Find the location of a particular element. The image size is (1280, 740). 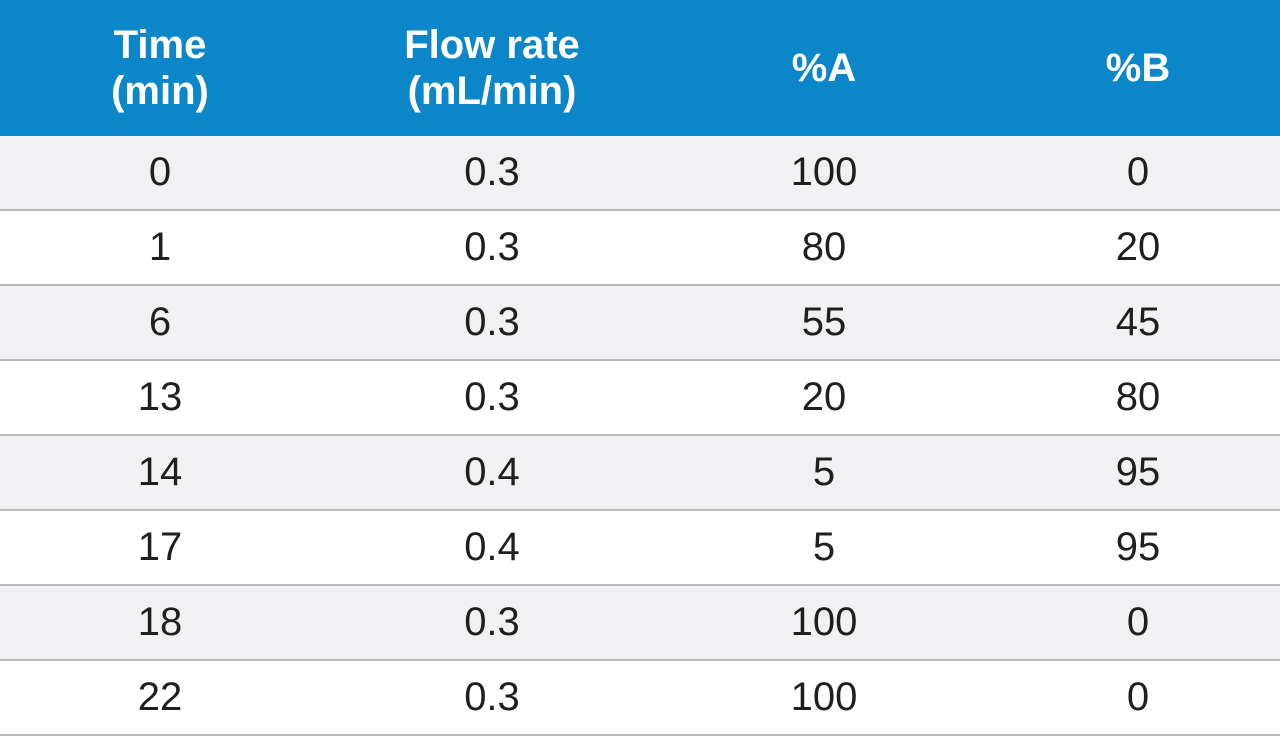

time-cell: 14 is located at coordinates (160, 472).